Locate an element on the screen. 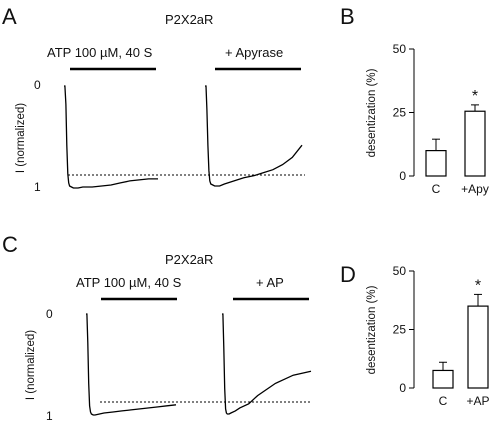 This screenshot has height=424, width=500. panel-a-ytick-0: 0 is located at coordinates (37, 85).